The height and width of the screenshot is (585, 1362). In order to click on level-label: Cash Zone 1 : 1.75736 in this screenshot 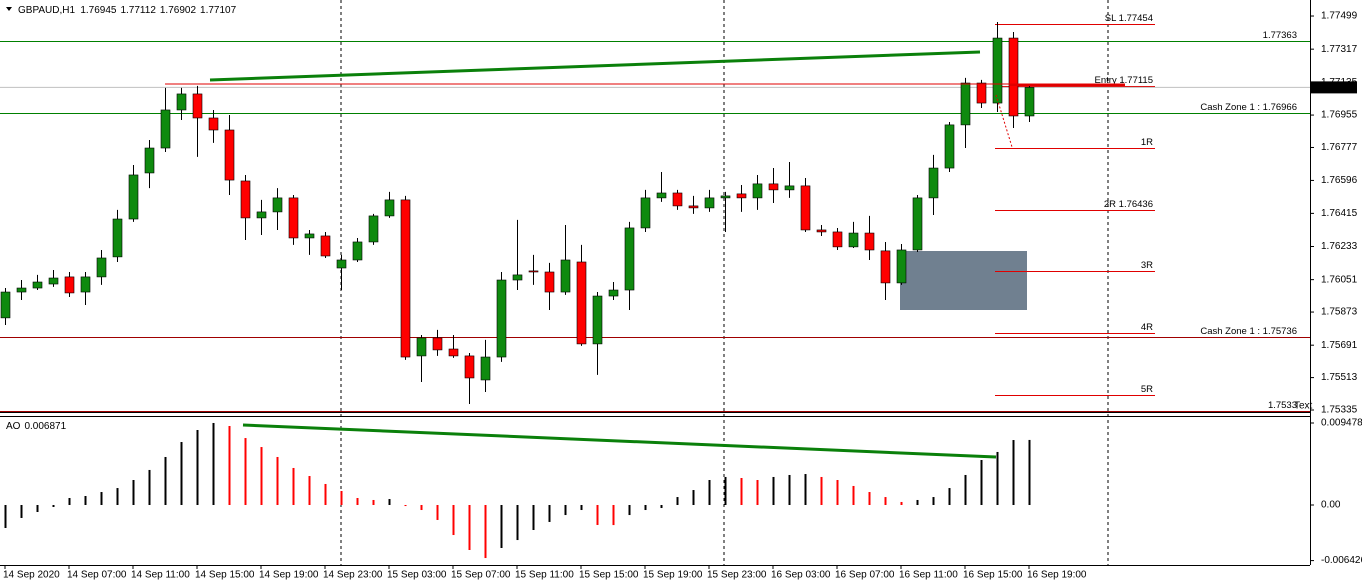, I will do `click(1248, 331)`.